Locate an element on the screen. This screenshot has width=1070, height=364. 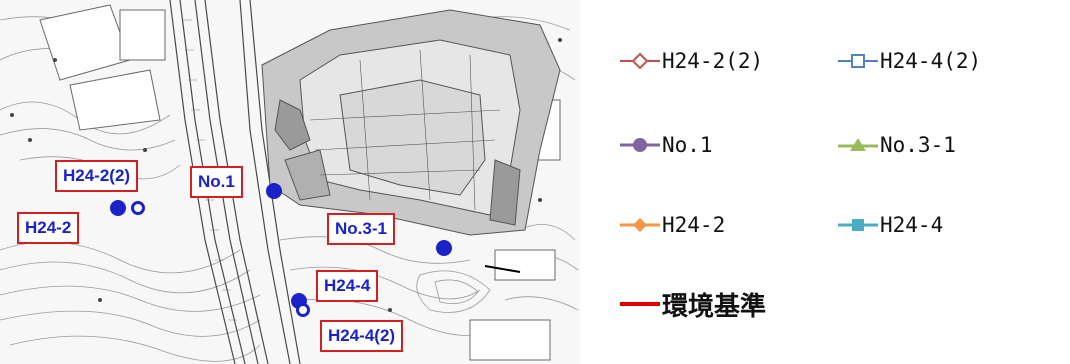
legend-item-no1: No.1 is located at coordinates (666, 145).